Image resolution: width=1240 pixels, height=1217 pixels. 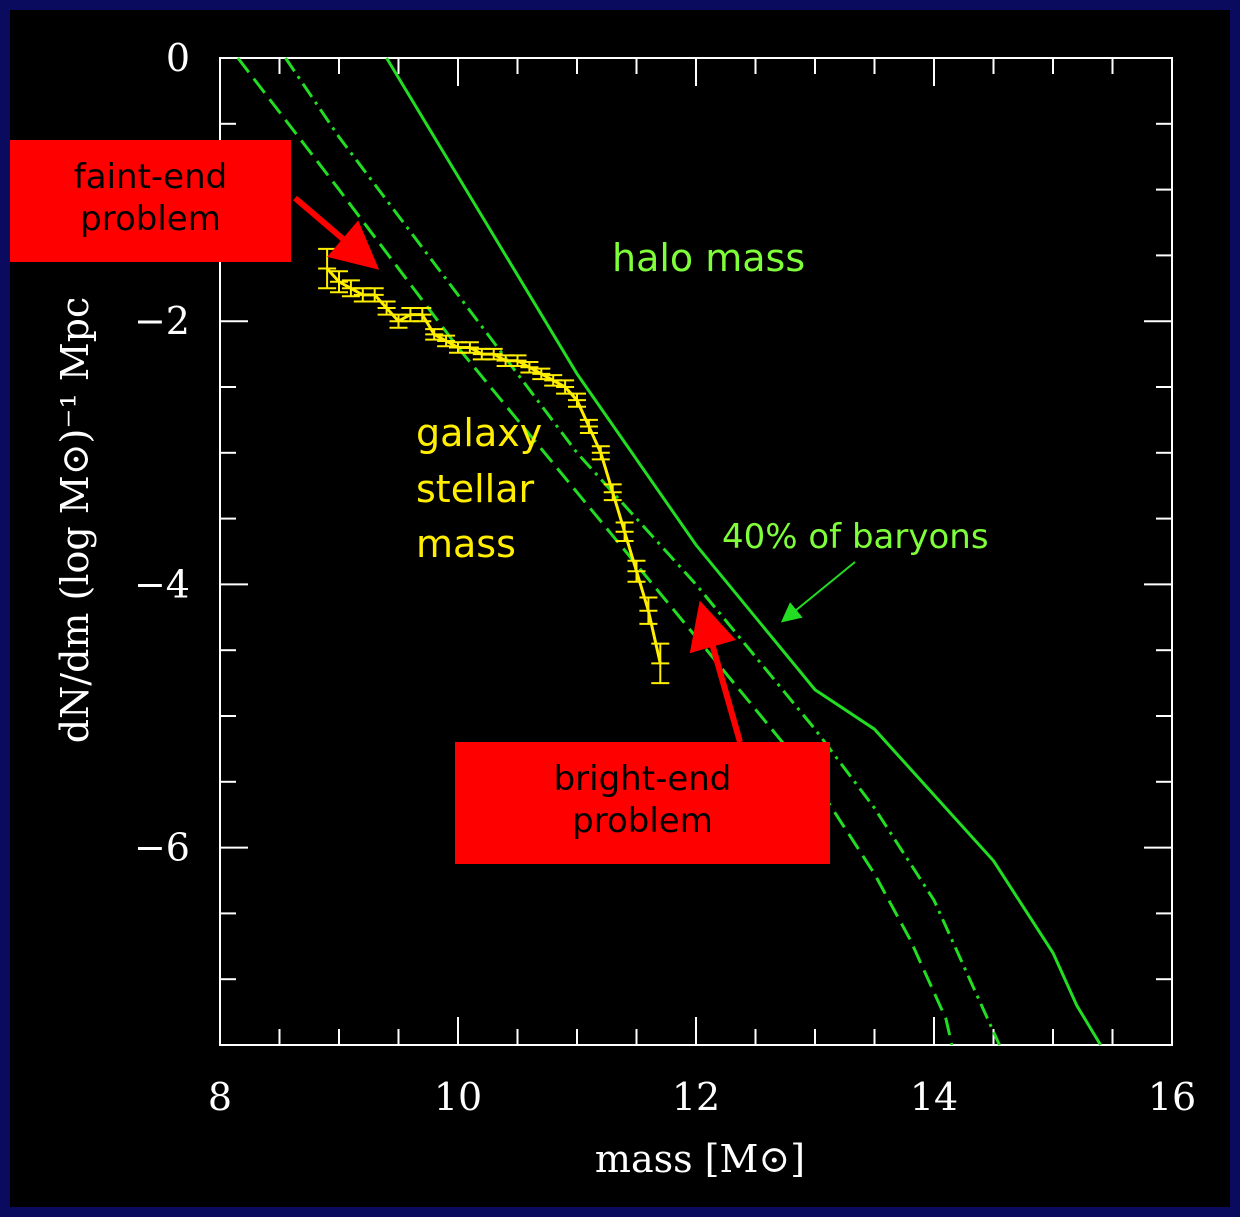 I want to click on bright-end-callout: bright-end problem, so click(x=642, y=803).